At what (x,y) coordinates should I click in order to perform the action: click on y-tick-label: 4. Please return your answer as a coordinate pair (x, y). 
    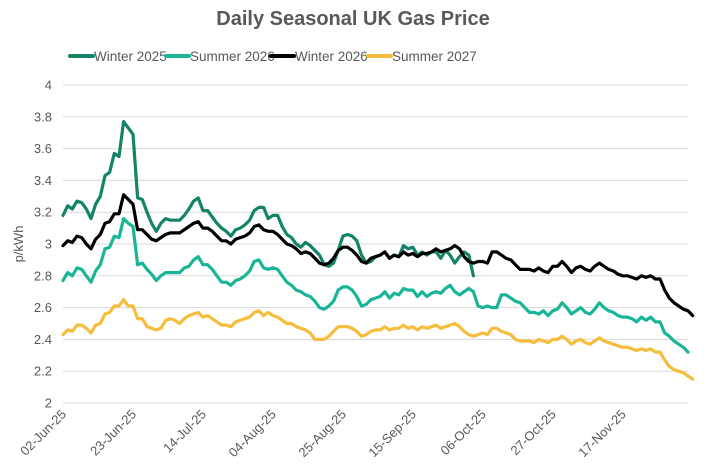
    Looking at the image, I should click on (48, 85).